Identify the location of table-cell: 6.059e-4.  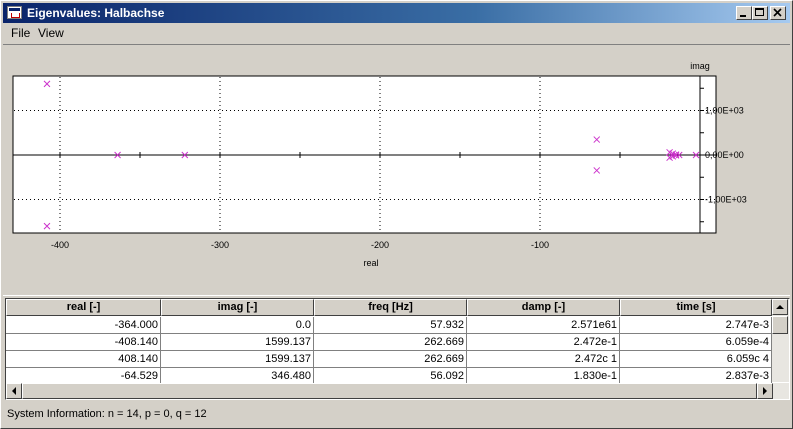
(696, 342).